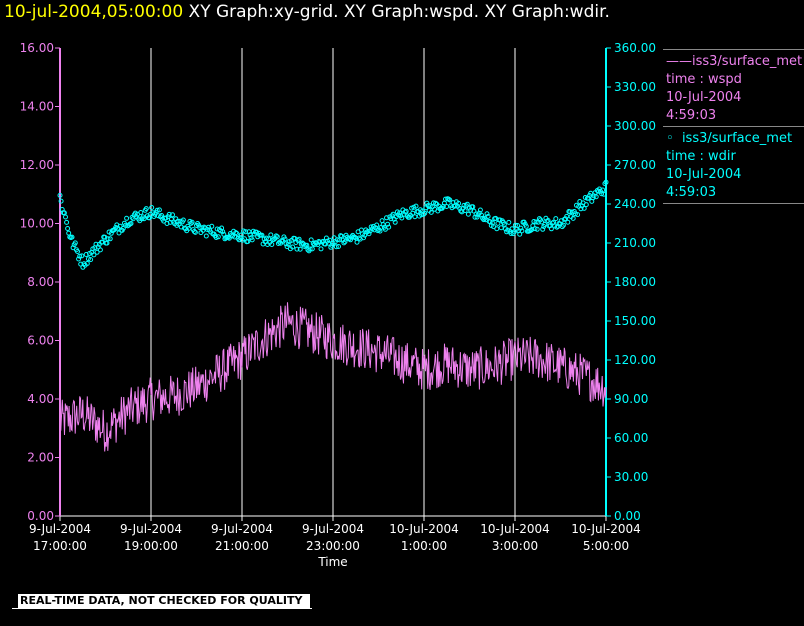 The width and height of the screenshot is (804, 626). I want to click on x-tick-label-date: 10-Jul-2004, so click(515, 529).